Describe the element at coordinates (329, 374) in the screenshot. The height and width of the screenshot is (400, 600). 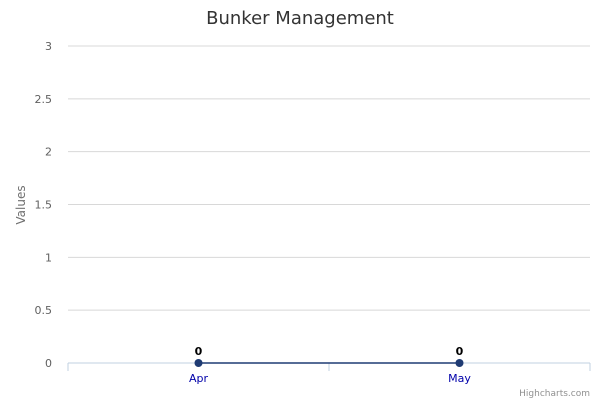
I see `x-axis-ticks: Apr May` at that location.